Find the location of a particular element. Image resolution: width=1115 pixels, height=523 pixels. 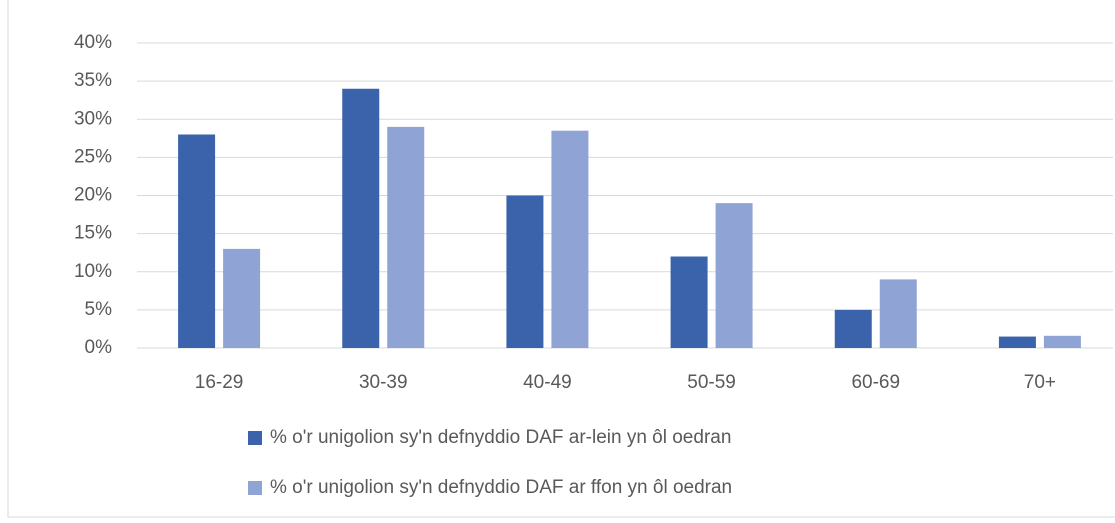

y-tick-label: 10% is located at coordinates (93, 271).